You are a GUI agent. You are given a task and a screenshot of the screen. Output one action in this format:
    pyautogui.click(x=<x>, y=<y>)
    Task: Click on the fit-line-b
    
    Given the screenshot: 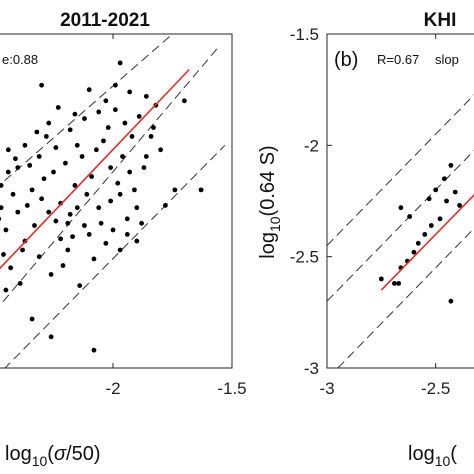 What is the action you would take?
    pyautogui.click(x=427, y=242)
    